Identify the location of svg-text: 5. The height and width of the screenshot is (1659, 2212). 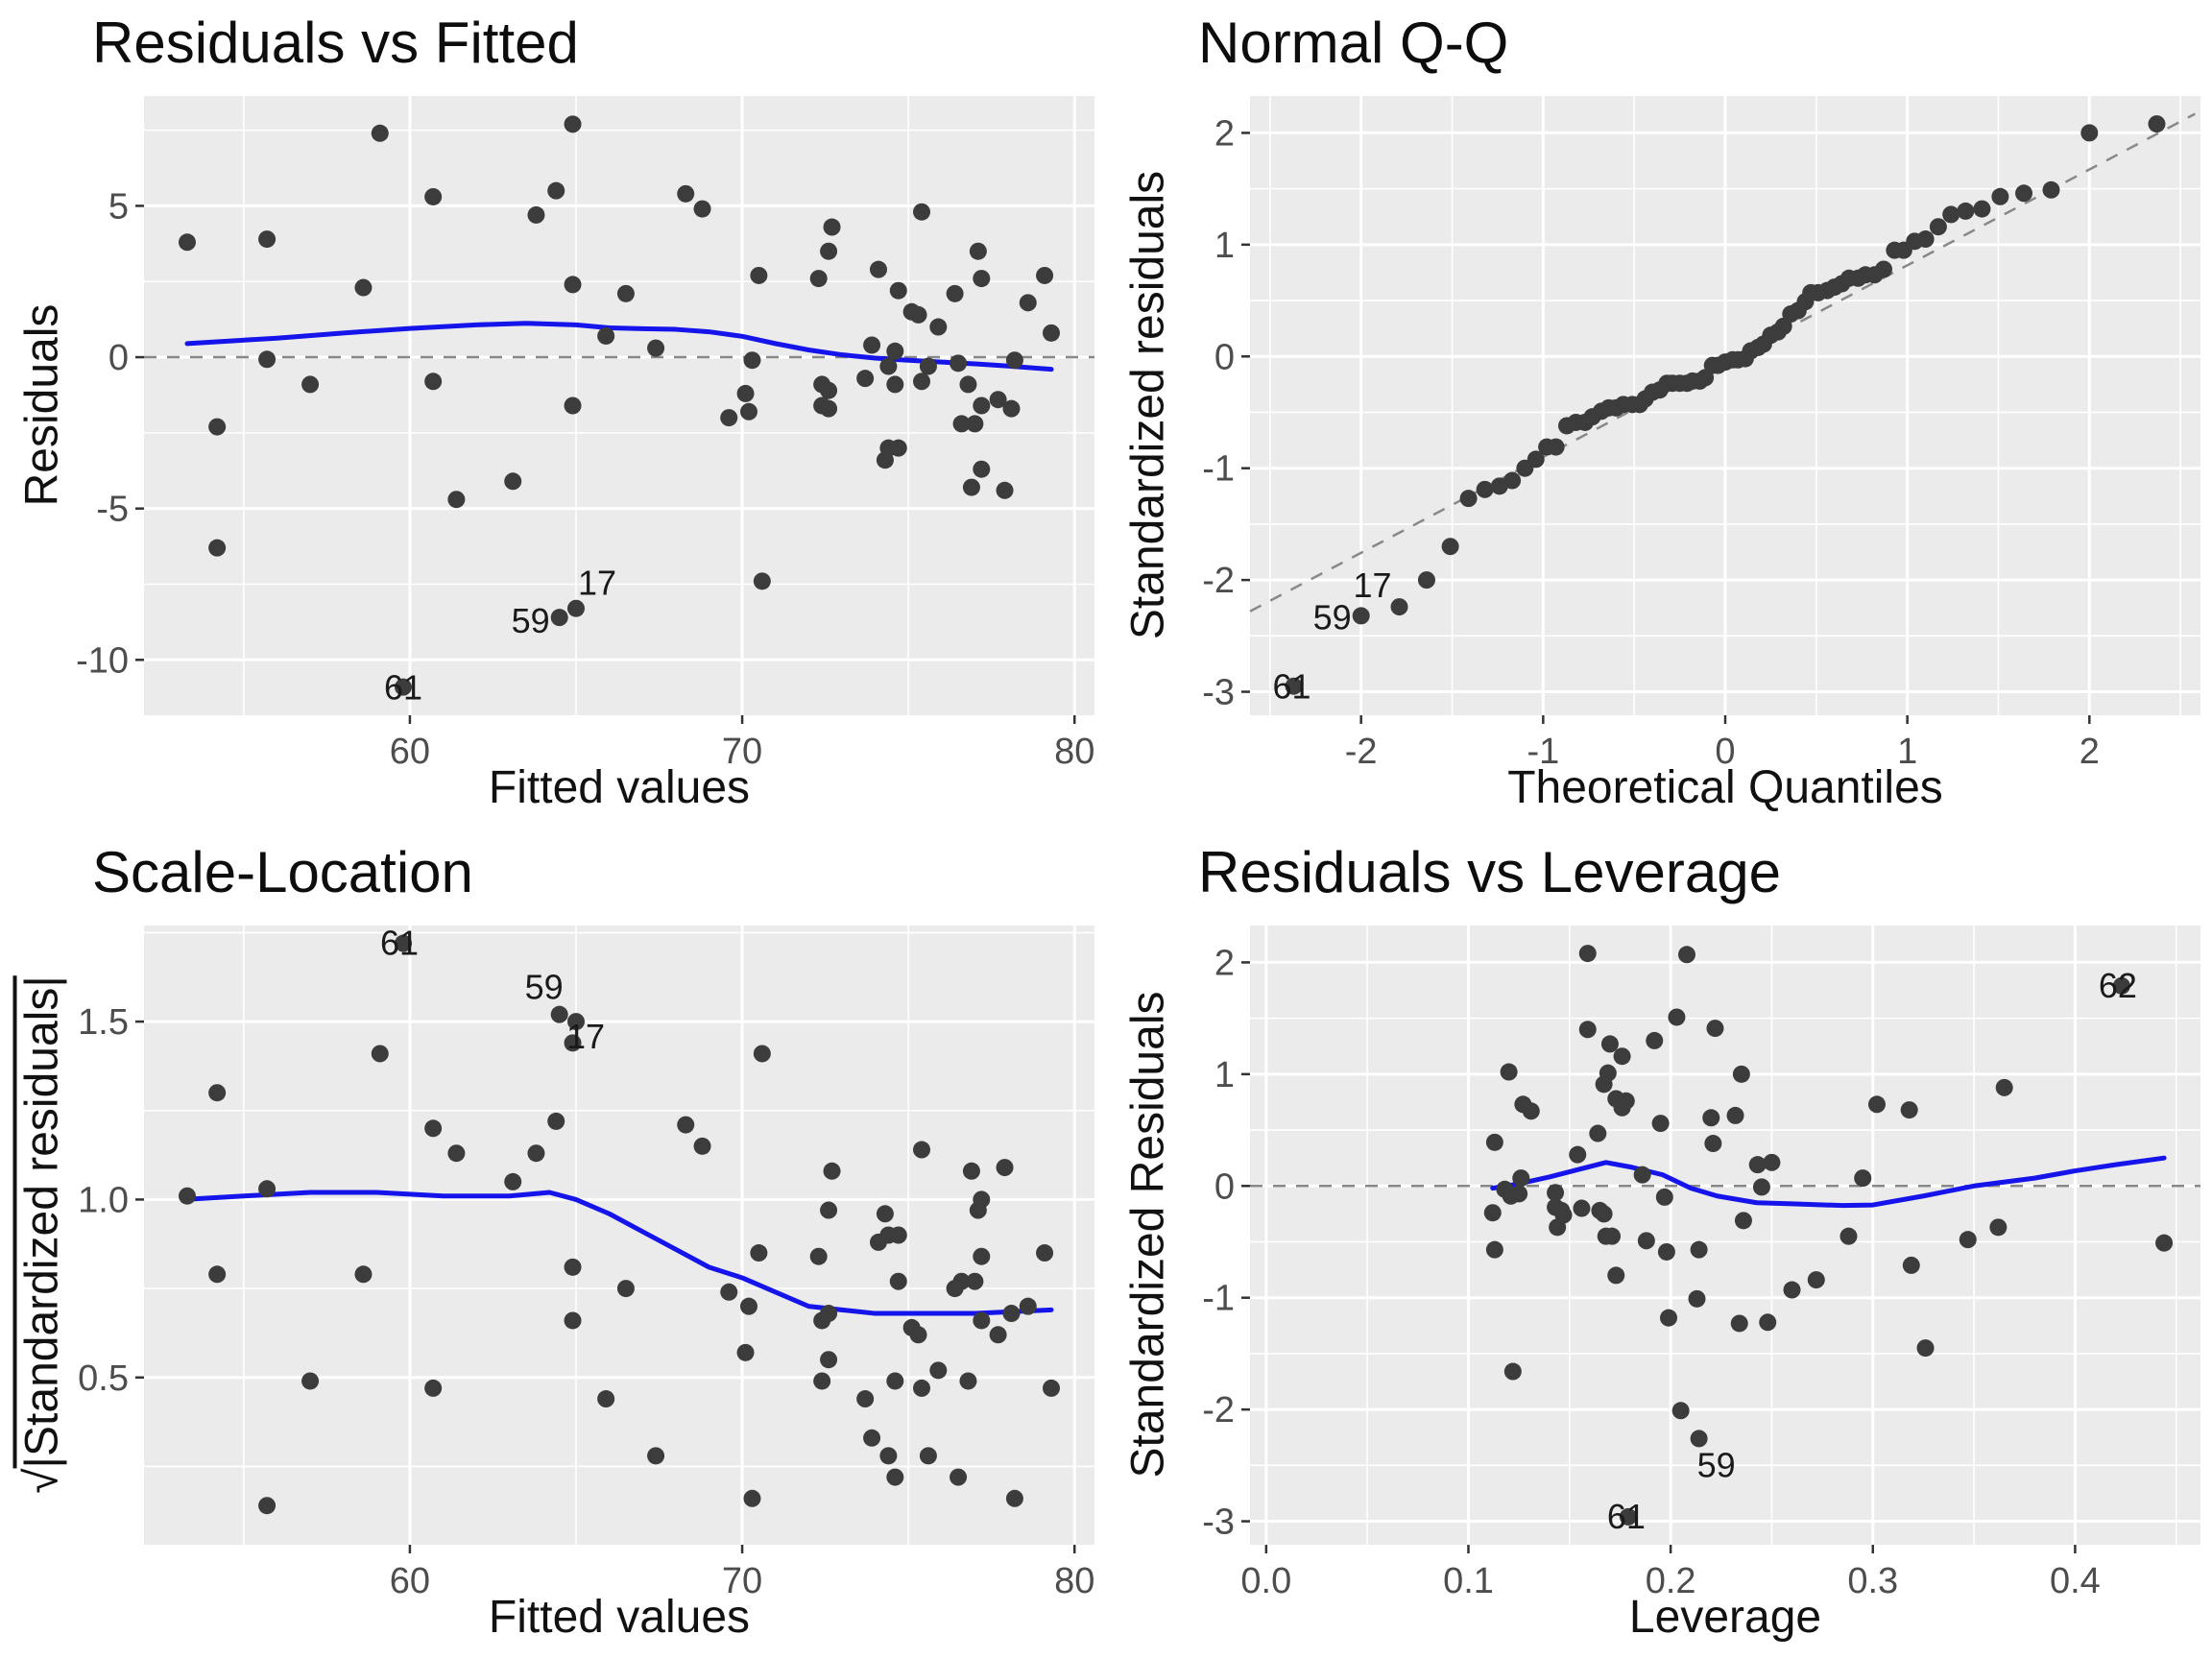
(118, 206).